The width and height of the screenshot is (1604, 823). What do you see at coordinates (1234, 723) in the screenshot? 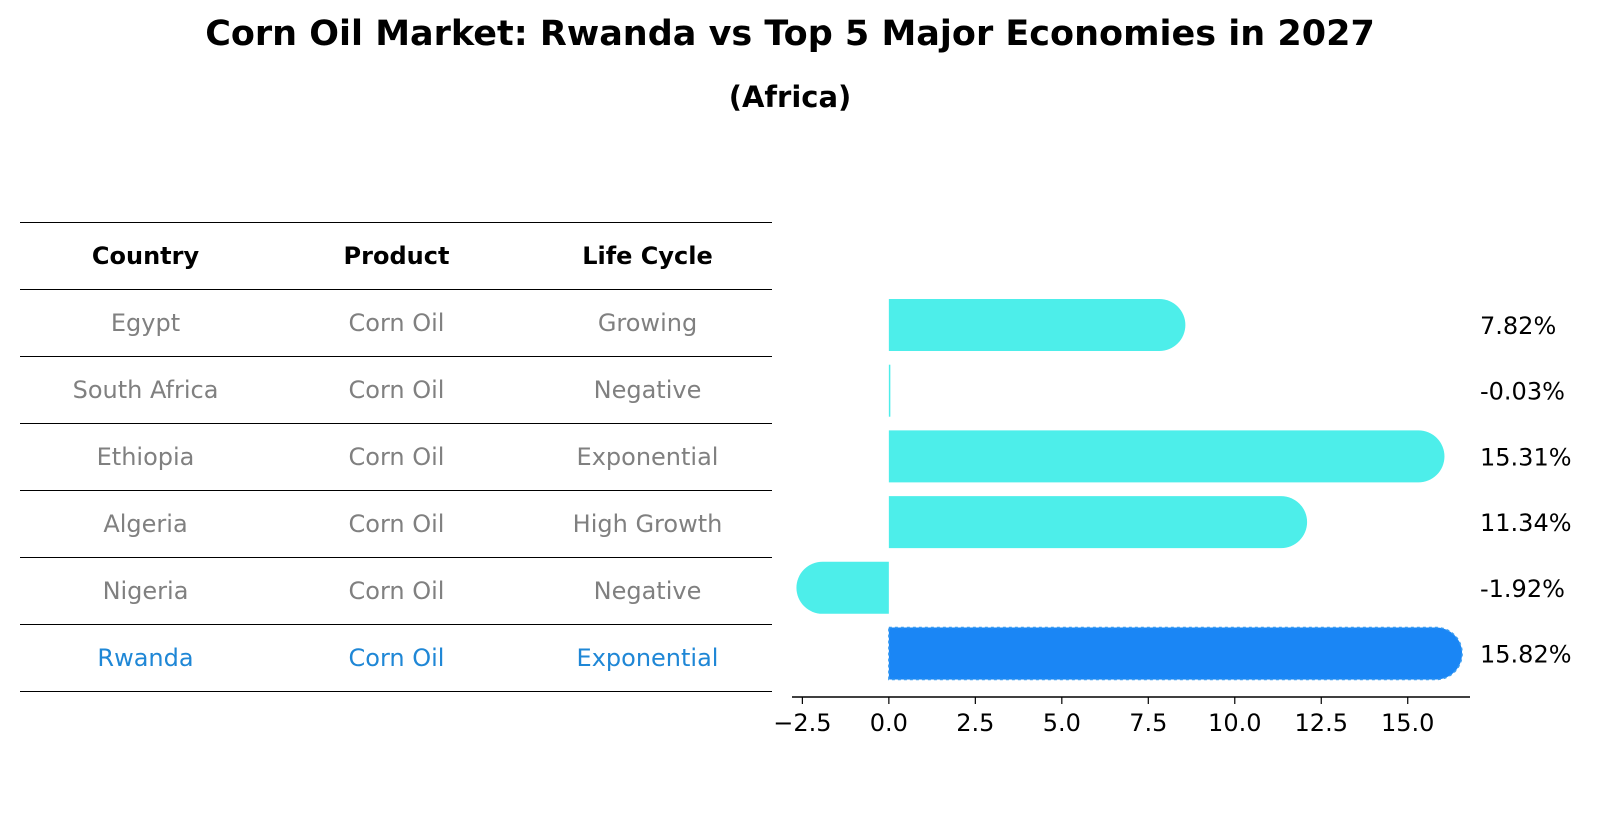
I see `x-tick-label: 10.0` at bounding box center [1234, 723].